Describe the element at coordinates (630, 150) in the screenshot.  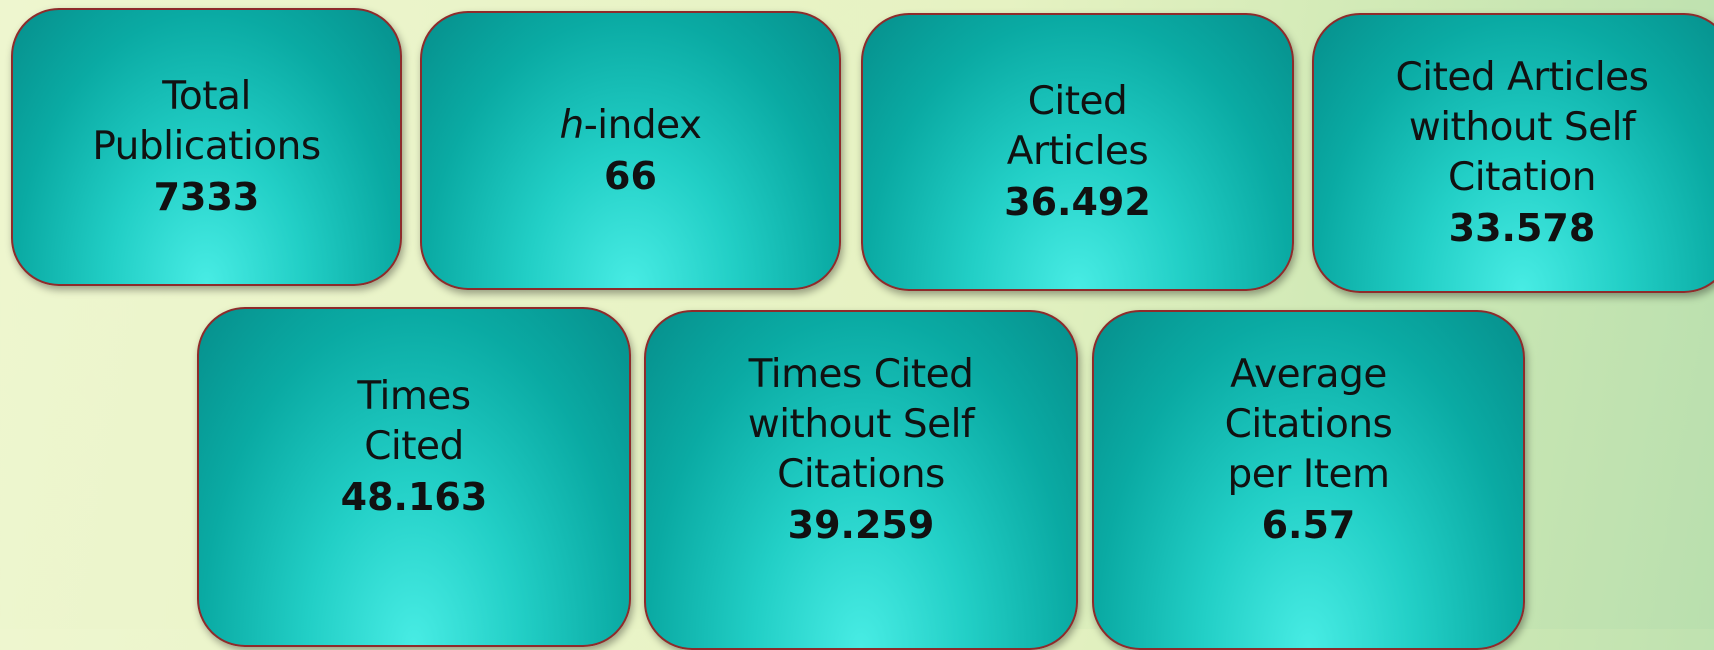
I see `stat-card: h-index 66` at that location.